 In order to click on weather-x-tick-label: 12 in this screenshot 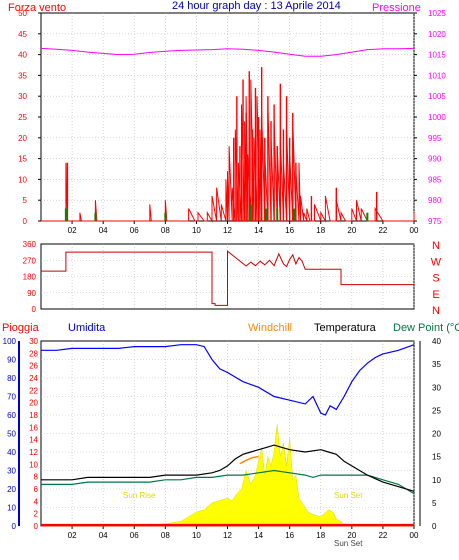, I will do `click(227, 535)`.